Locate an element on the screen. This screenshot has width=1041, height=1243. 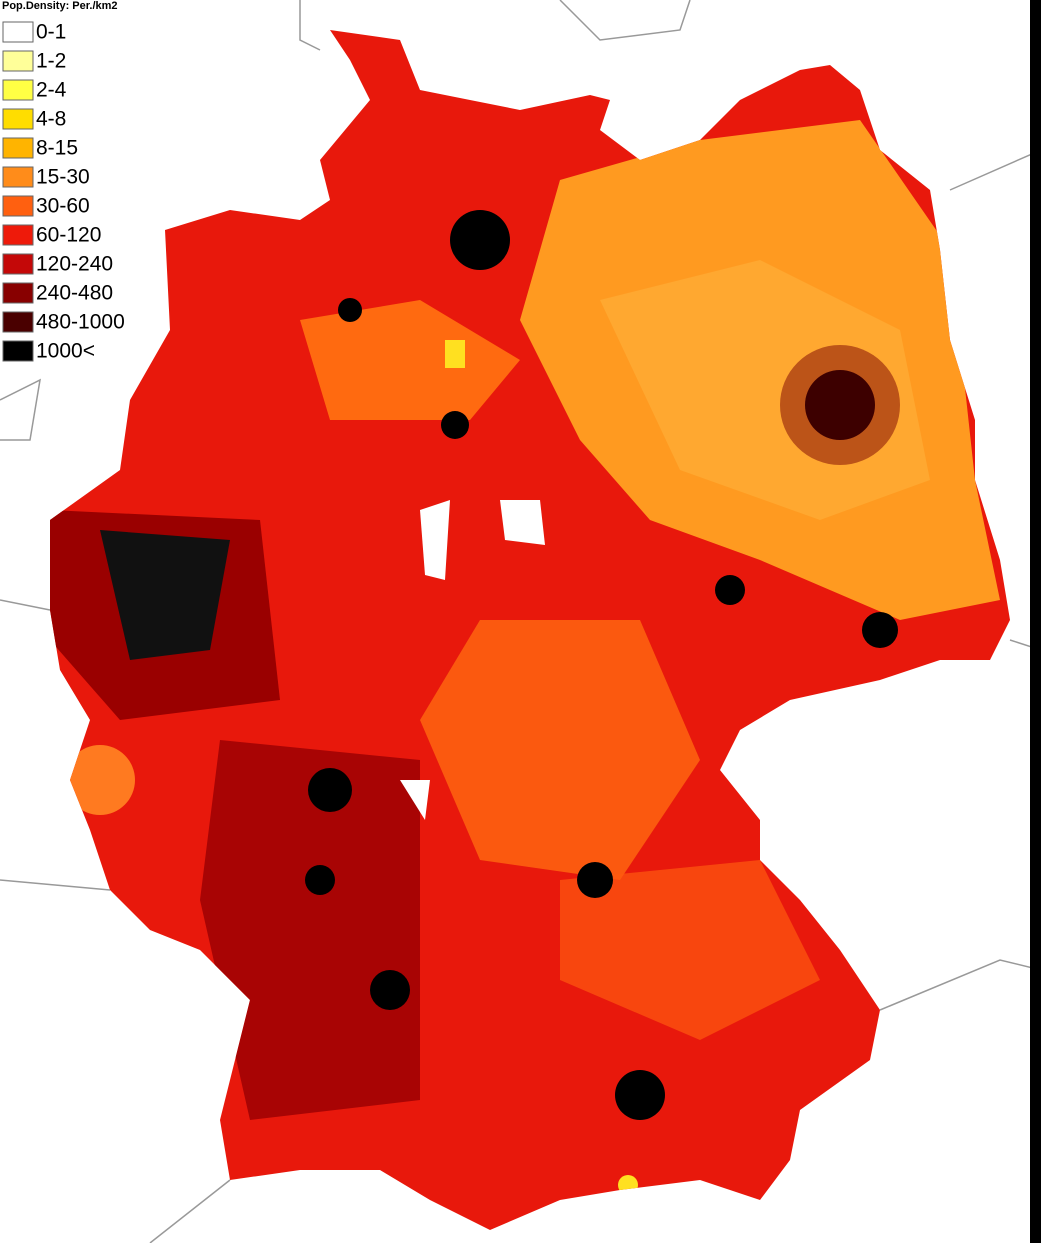
legend-label: 4-8 is located at coordinates (51, 119).